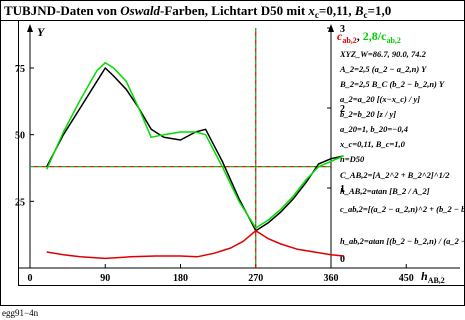  I want to click on green-label: 2,8/c, so click(375, 36).